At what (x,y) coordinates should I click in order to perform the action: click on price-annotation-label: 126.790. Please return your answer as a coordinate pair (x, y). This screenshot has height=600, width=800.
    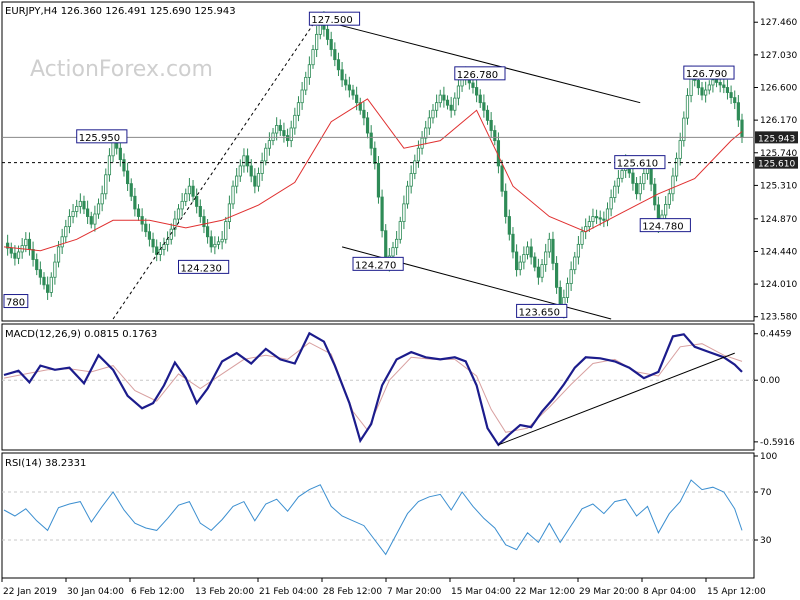
    Looking at the image, I should click on (706, 74).